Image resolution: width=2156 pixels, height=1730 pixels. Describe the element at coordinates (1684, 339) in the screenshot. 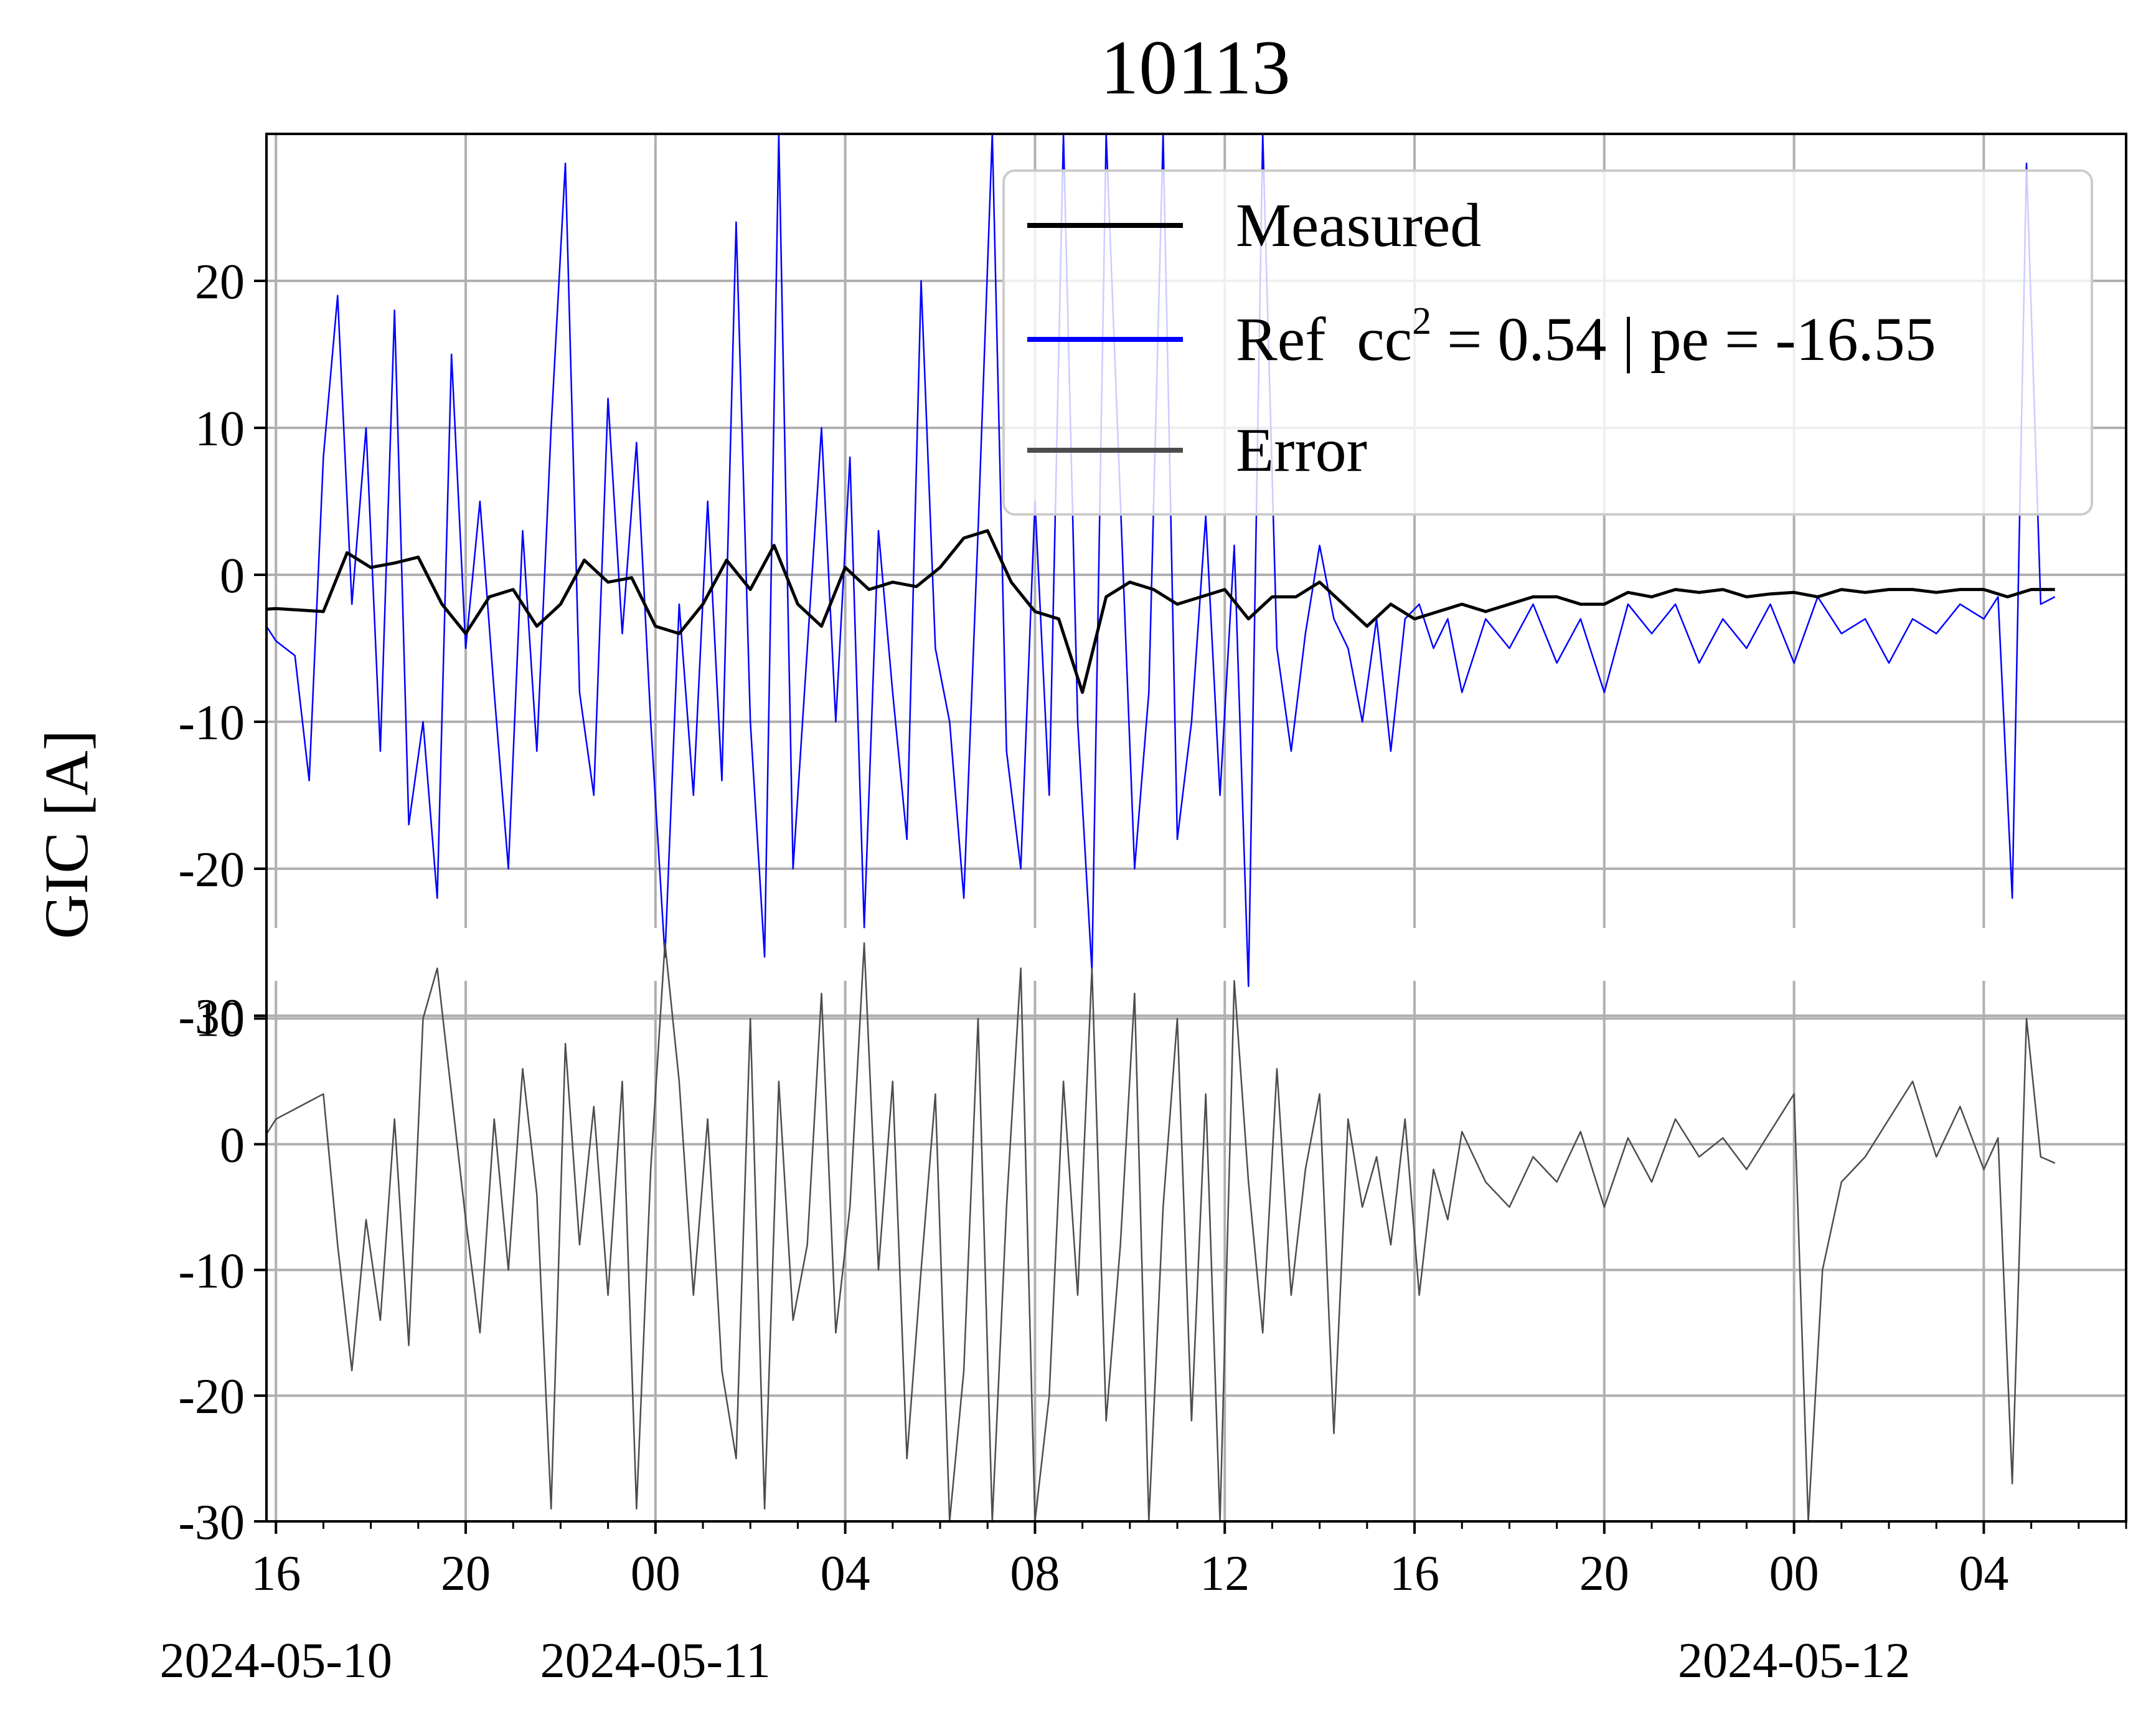

I see `legend-label-ref-suffix: = 0.54 | pe = -16.55` at that location.